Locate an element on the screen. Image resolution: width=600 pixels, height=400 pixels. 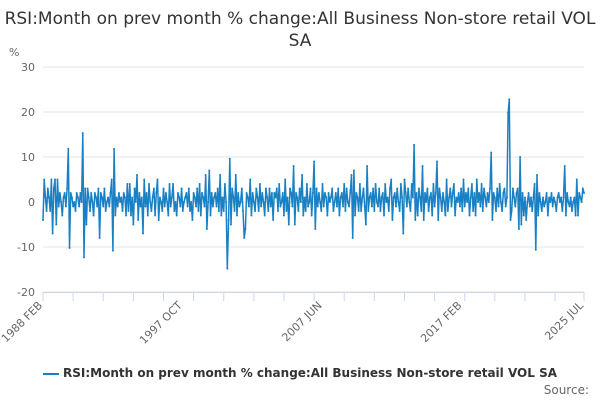
x-tick-label: 1997 OCT is located at coordinates (161, 323).